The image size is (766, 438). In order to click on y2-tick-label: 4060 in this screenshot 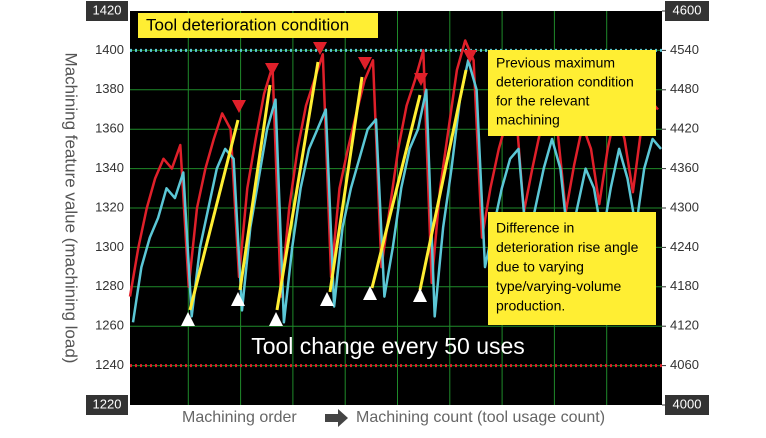, I will do `click(684, 364)`.